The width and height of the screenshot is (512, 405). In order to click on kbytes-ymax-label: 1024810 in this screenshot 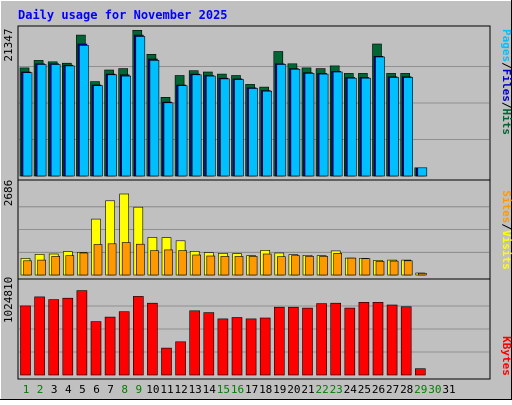, I will do `click(8, 300)`.